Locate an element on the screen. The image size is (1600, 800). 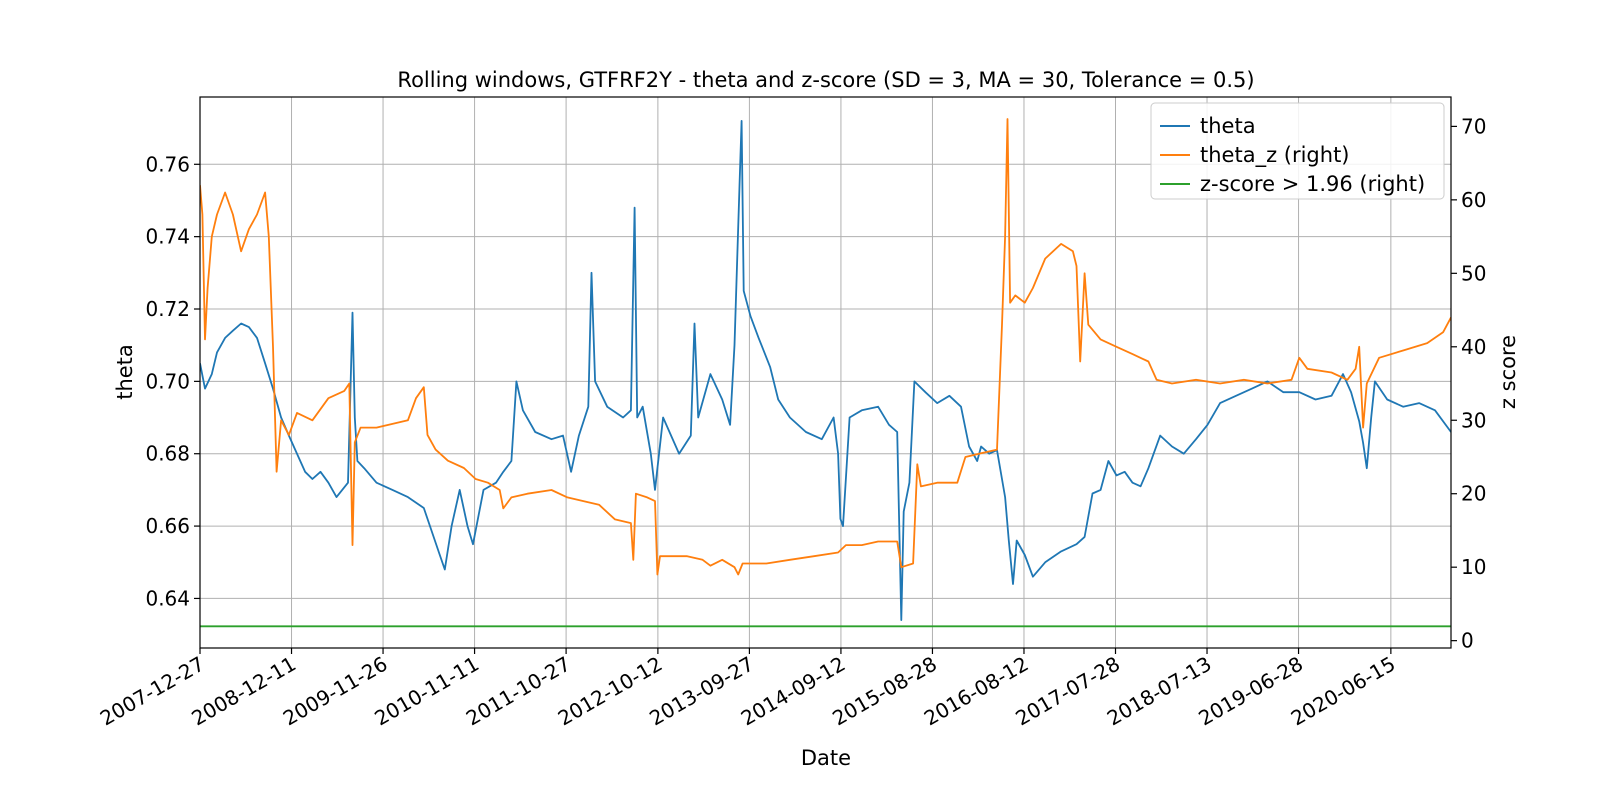
y-right-axis-ticks: 0 10 20 30 40 50 60 70 is located at coordinates (1468, 383).